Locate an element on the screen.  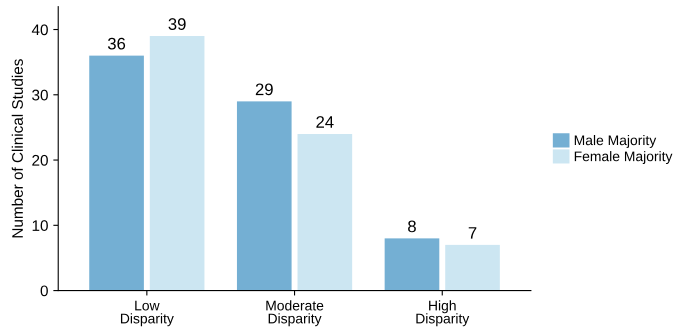
y-tick-label: 0 is located at coordinates (44, 290).